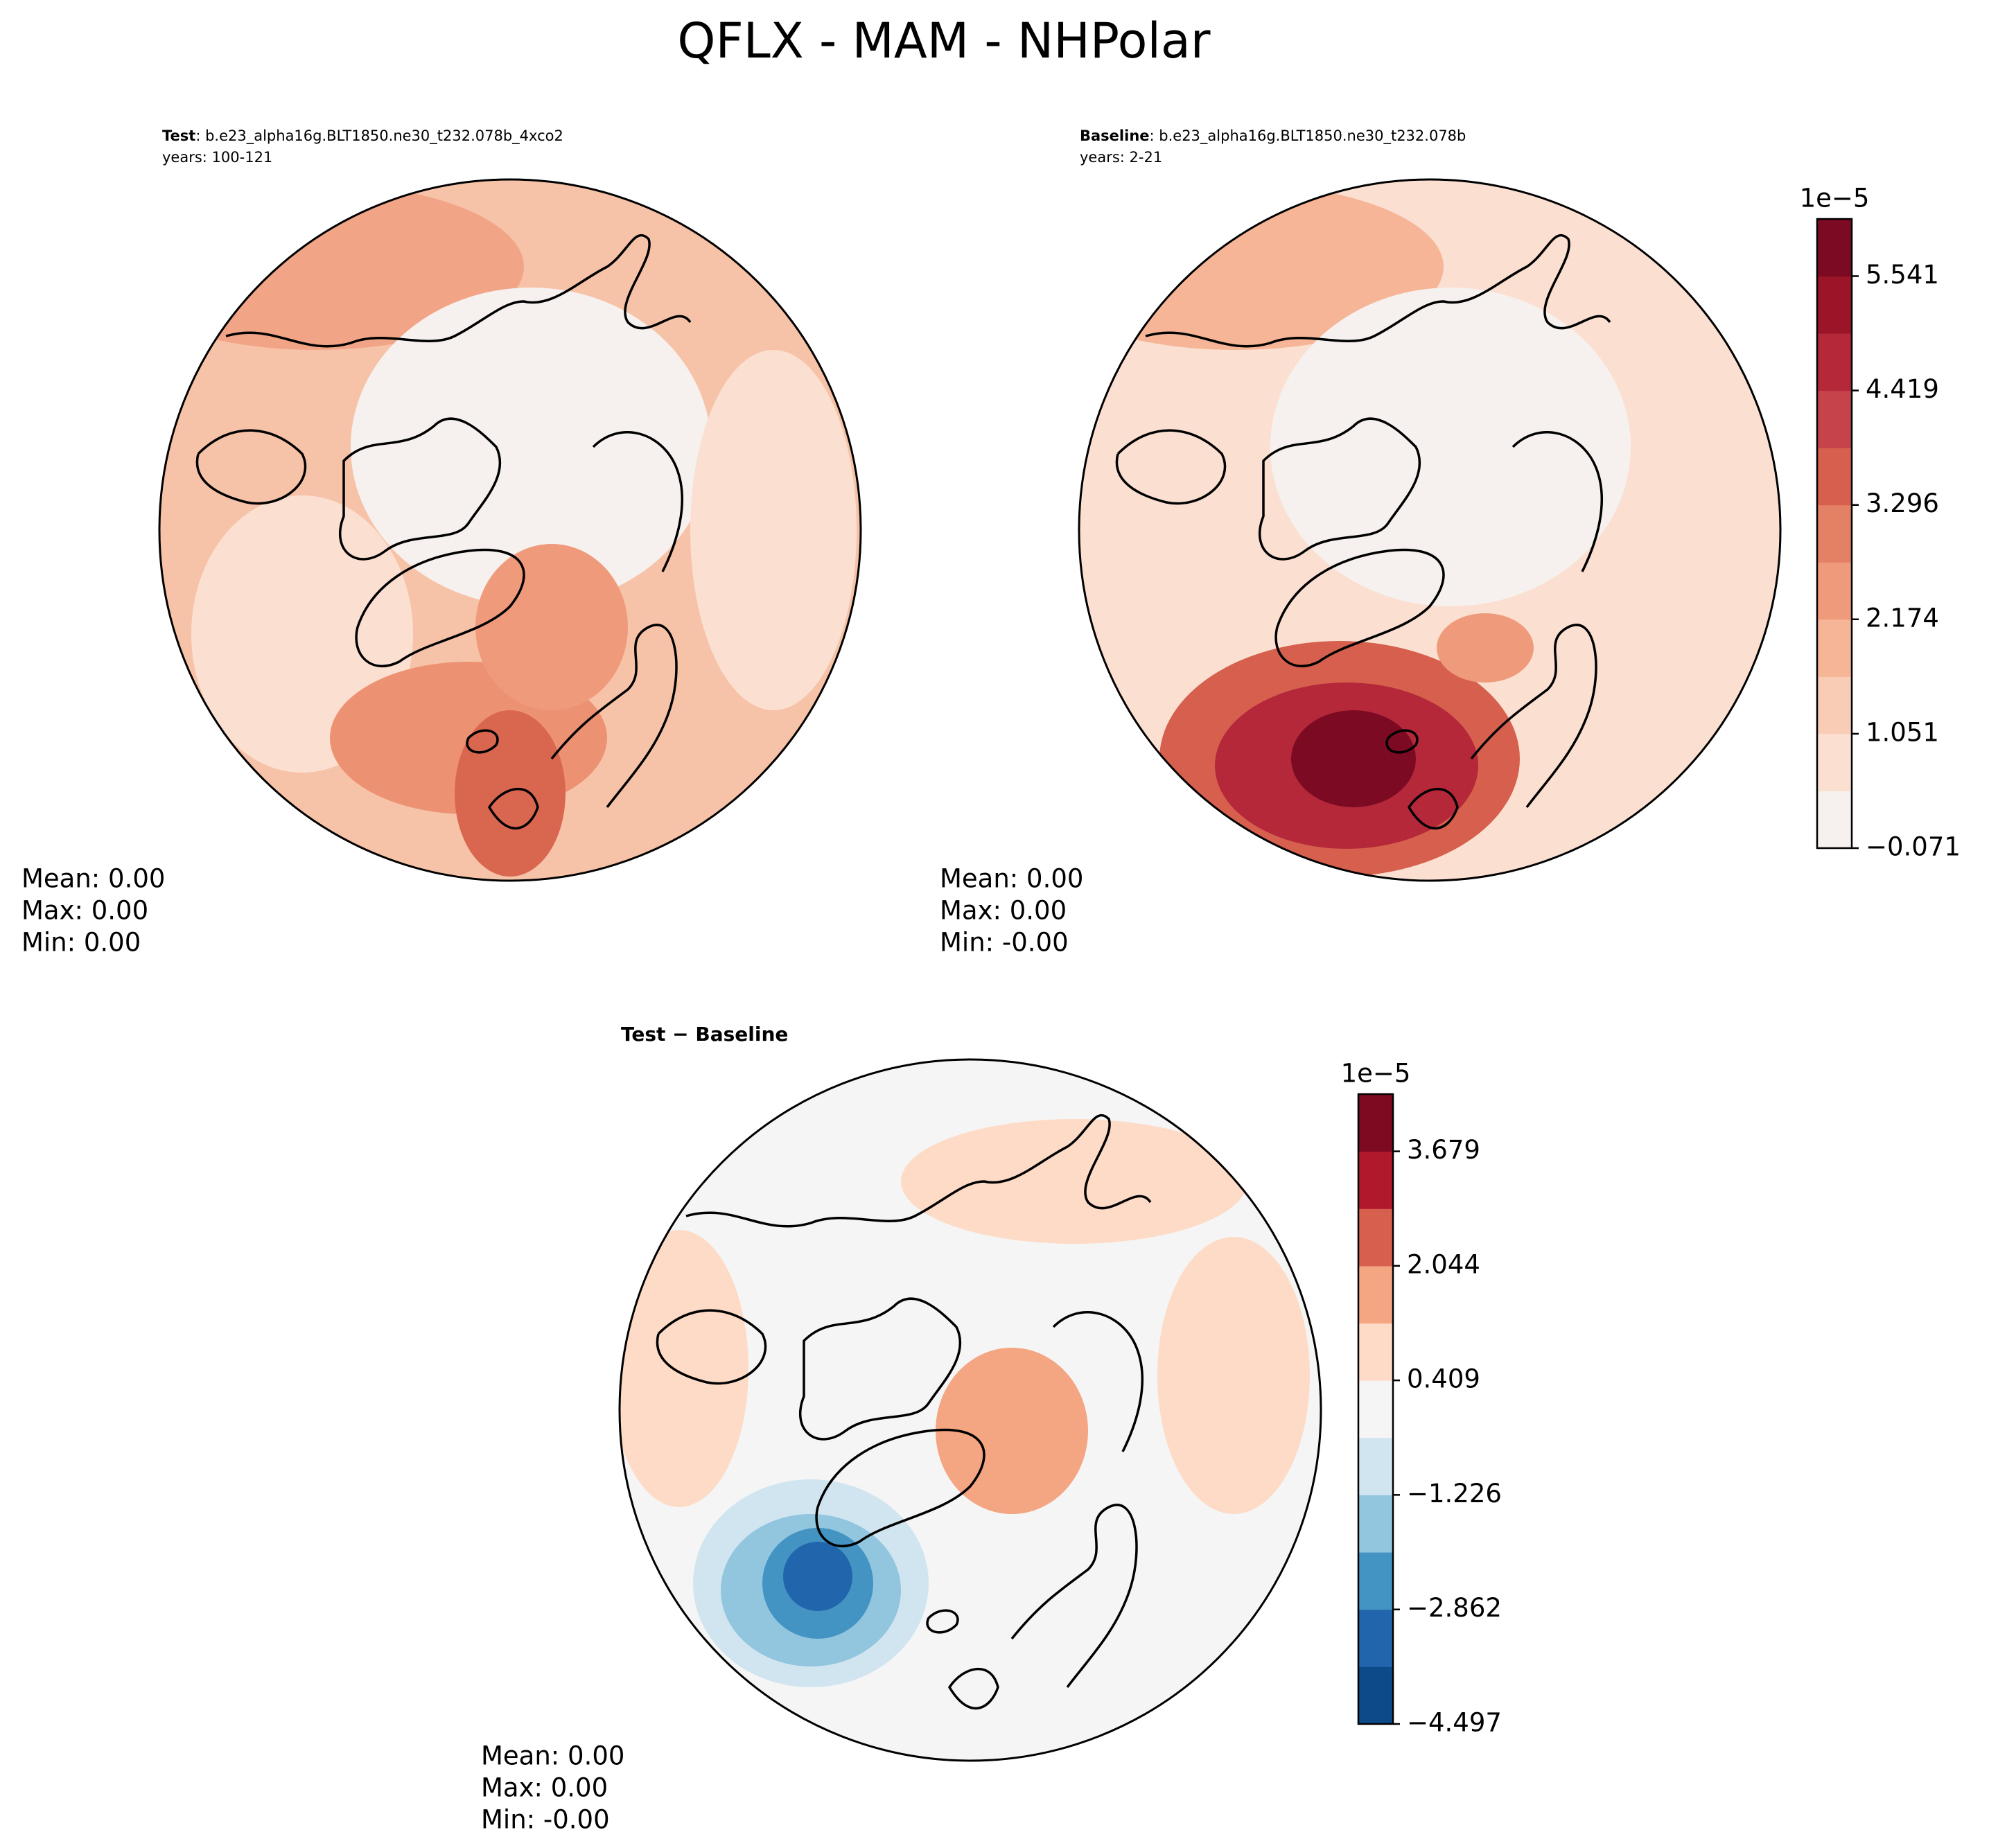 This screenshot has width=1989, height=1848. Describe the element at coordinates (1913, 847) in the screenshot. I see `tick-label: −0.071` at that location.